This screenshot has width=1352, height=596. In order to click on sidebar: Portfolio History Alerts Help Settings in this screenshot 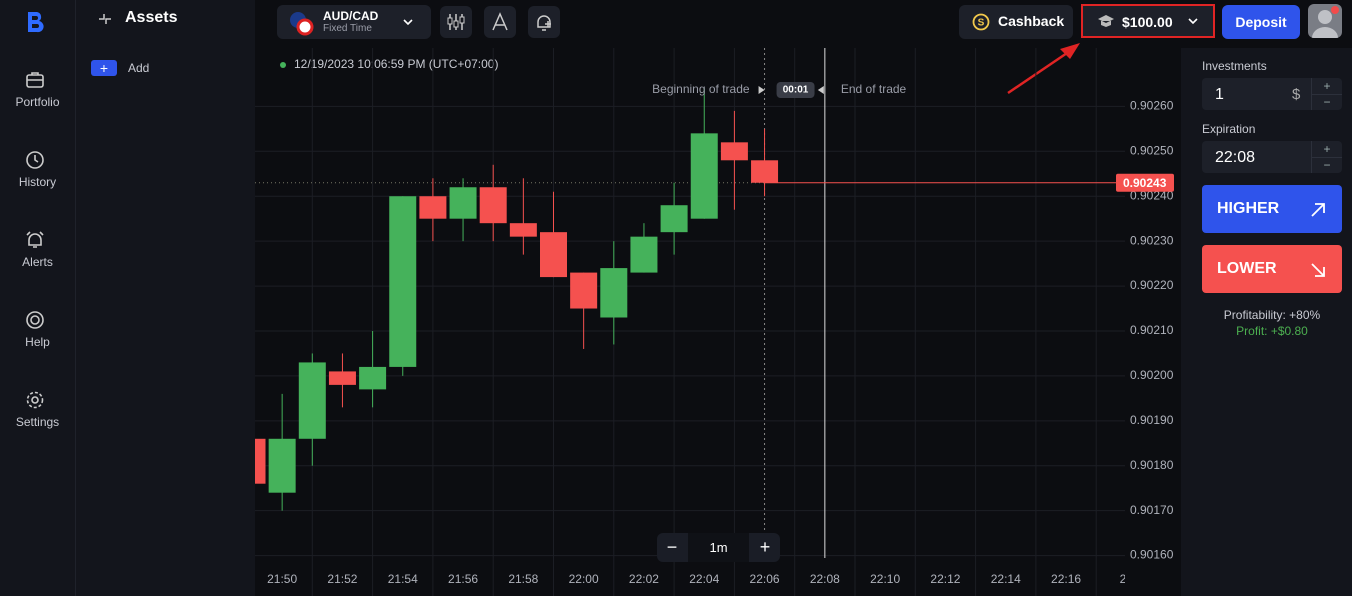, I will do `click(38, 298)`.